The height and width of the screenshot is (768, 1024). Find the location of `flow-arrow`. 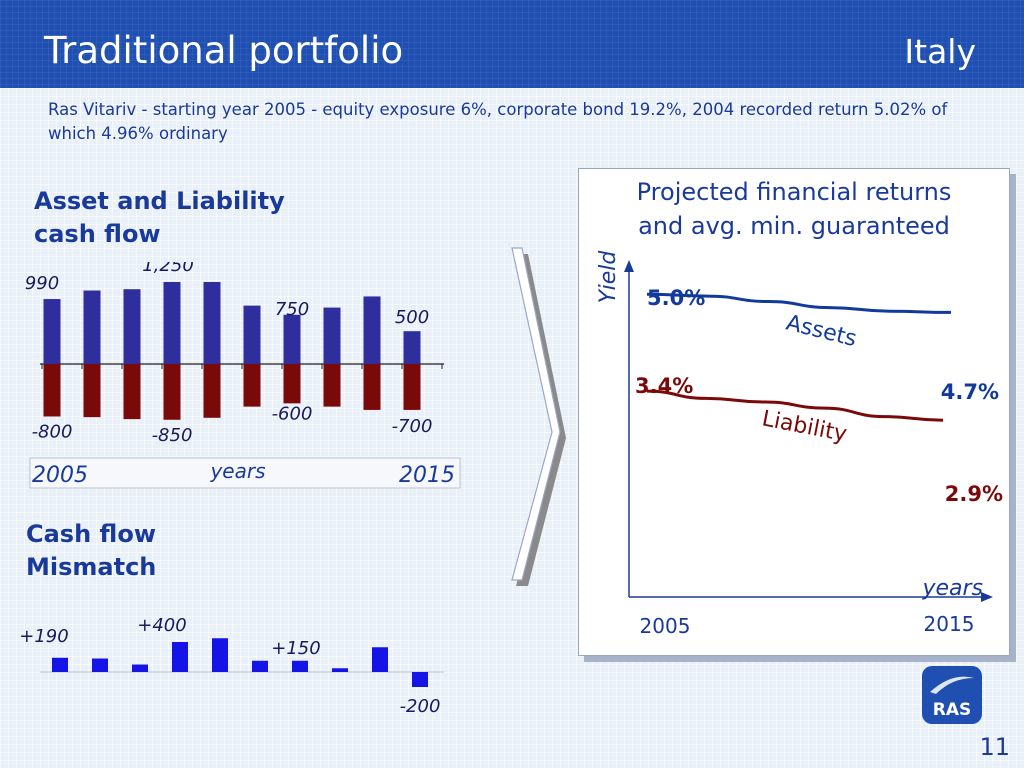

flow-arrow is located at coordinates (538, 416).